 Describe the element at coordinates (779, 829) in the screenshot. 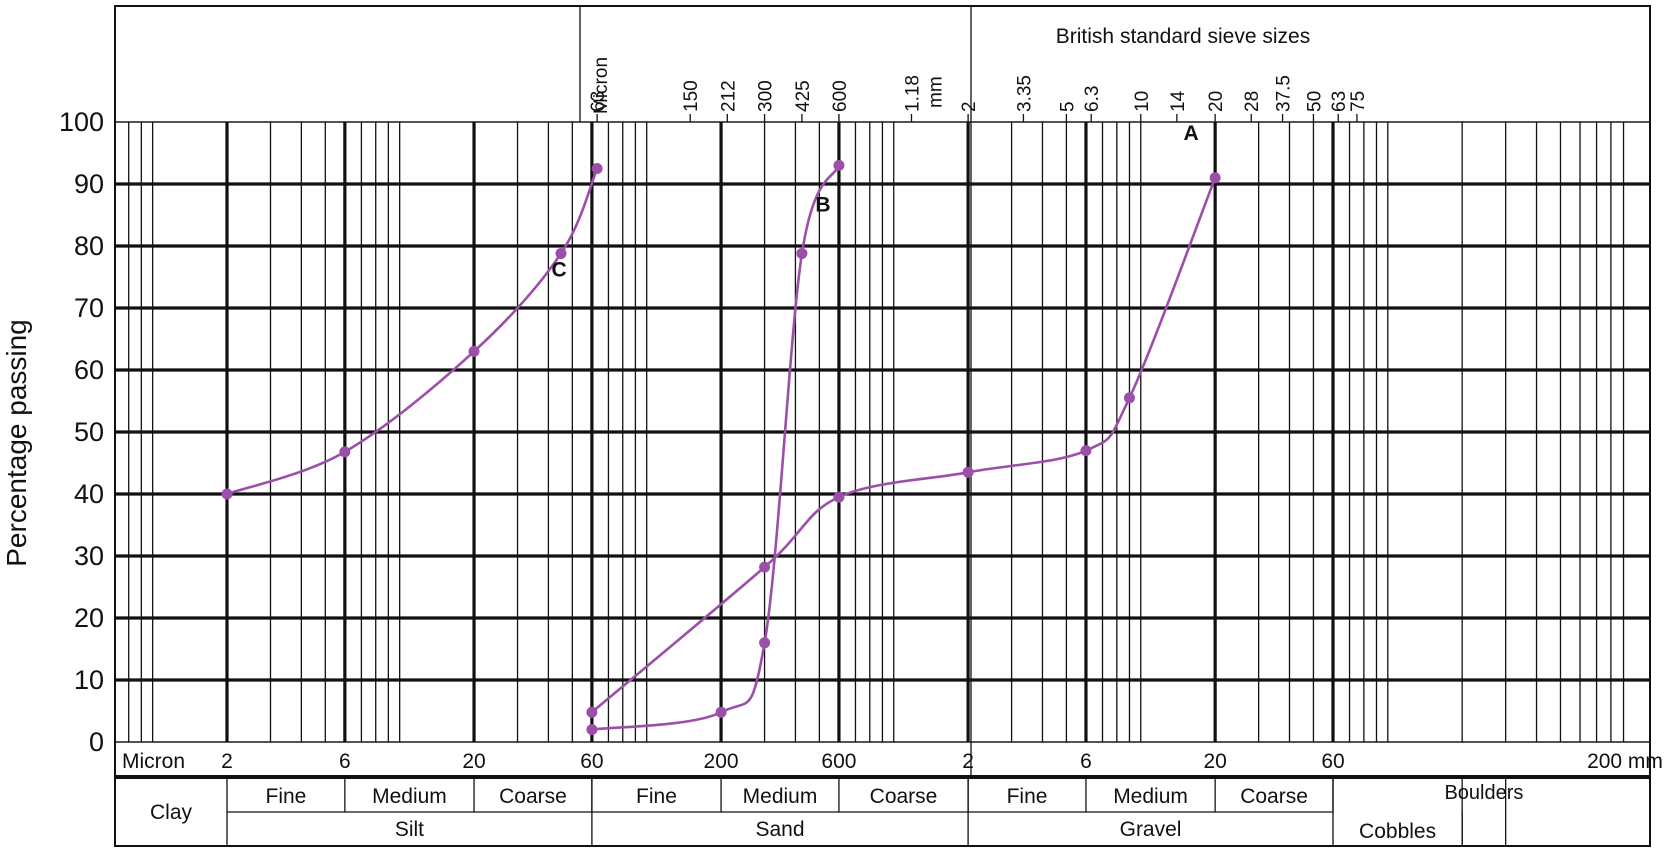

I see `main-band-label: Sand` at that location.